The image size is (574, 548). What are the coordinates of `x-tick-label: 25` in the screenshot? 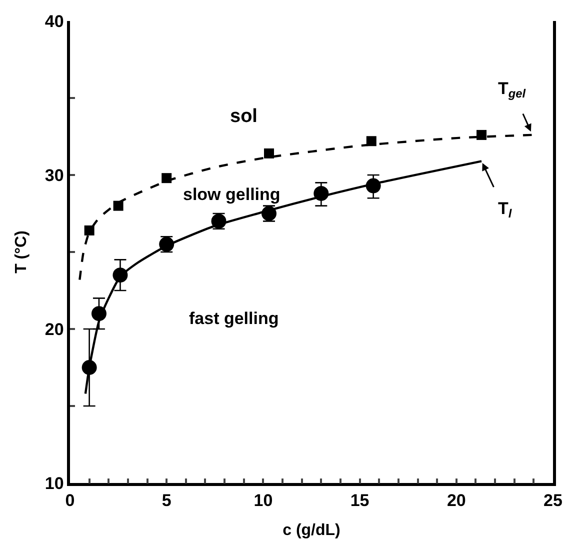 It's located at (553, 500).